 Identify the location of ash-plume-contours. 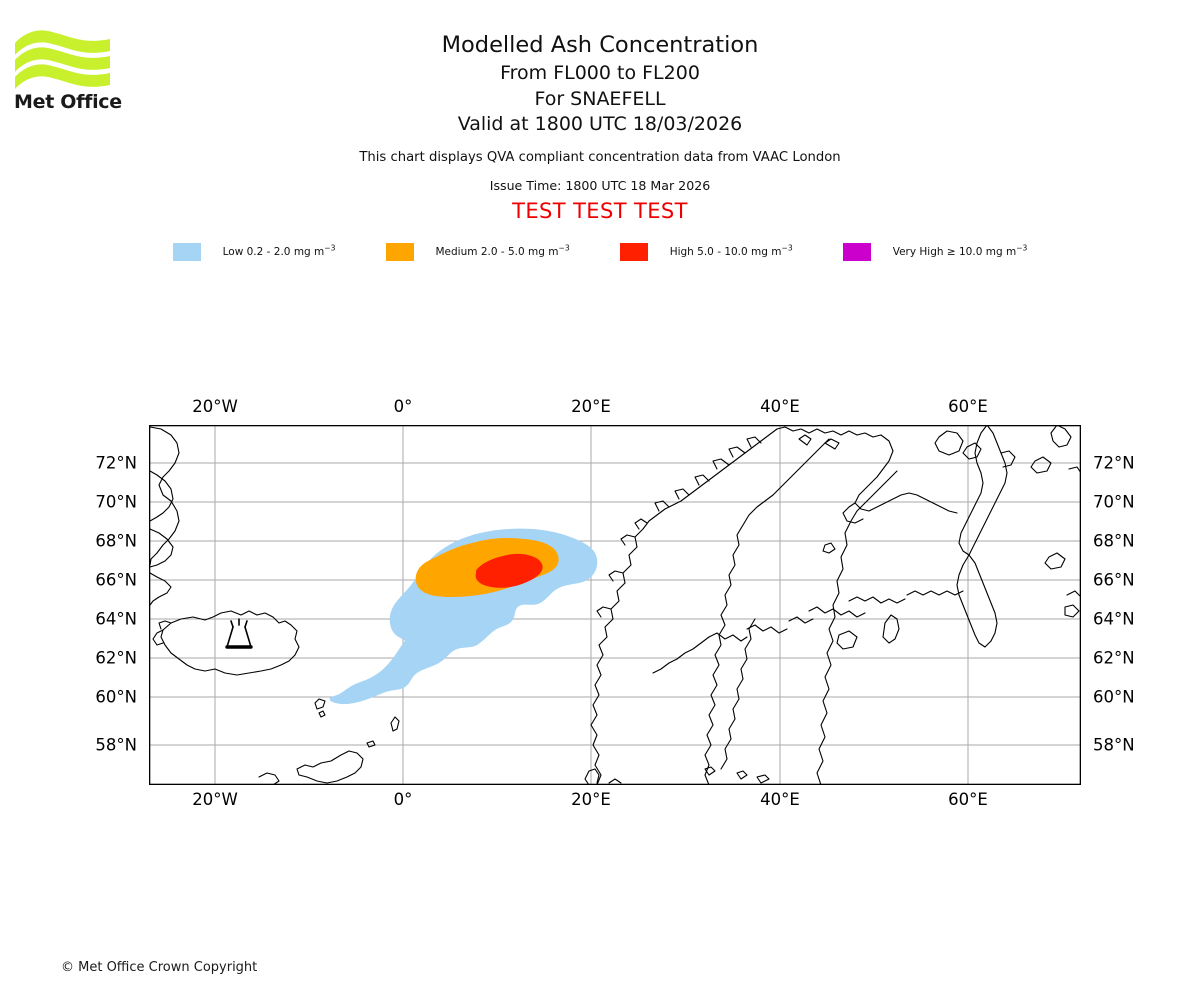
(463, 616).